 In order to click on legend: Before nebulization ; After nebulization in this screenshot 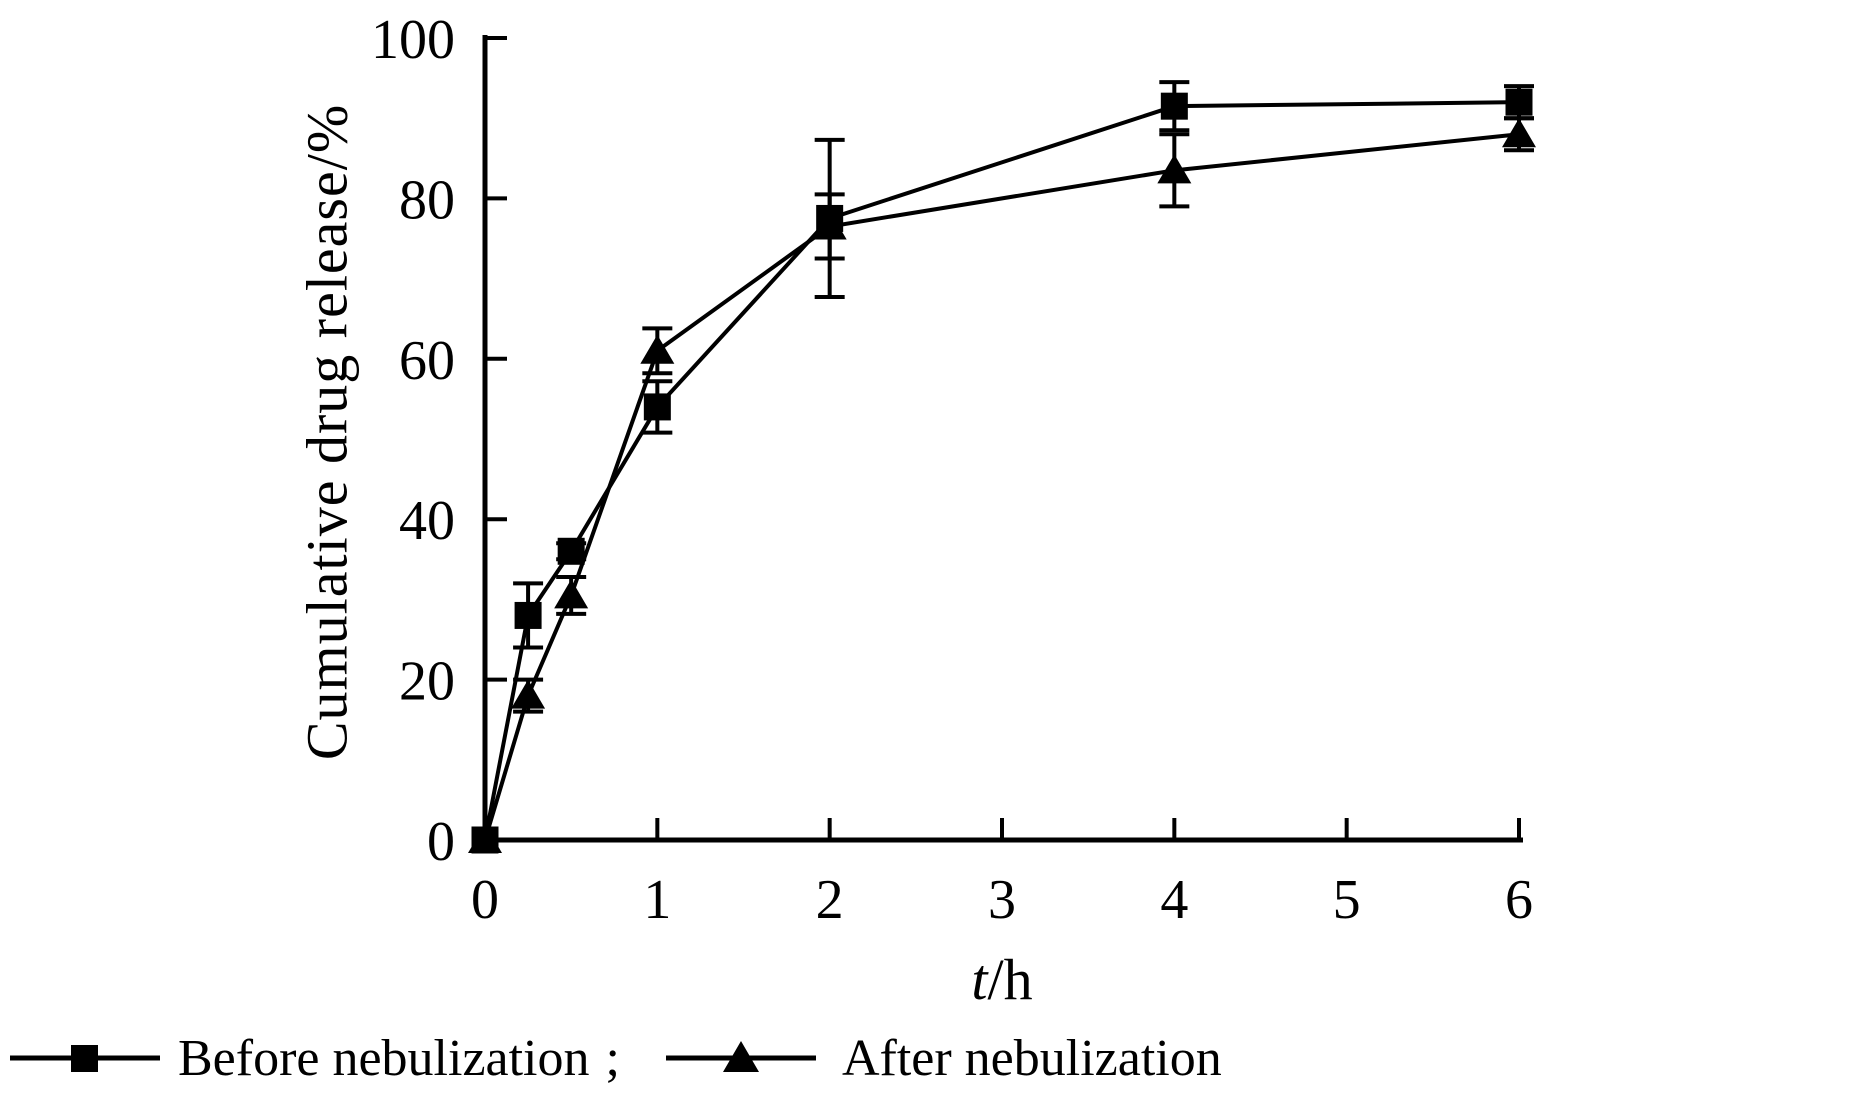, I will do `click(616, 1058)`.